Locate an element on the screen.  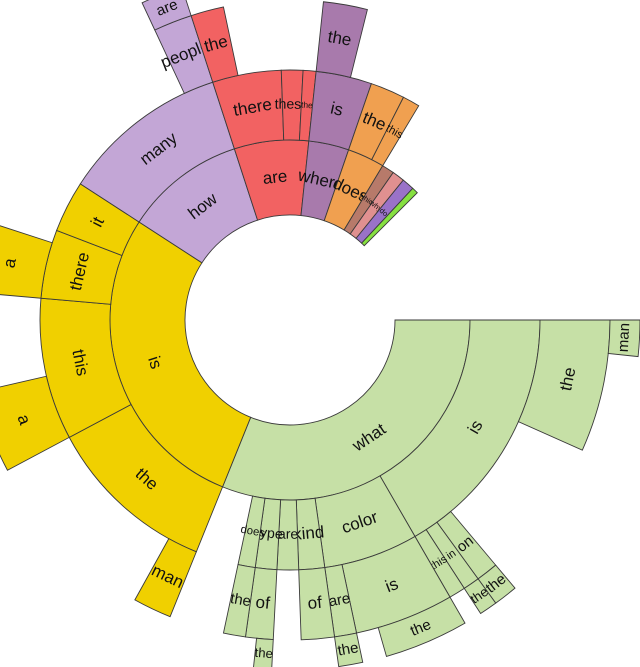
label-what0-is0-the0: the is located at coordinates (568, 379).